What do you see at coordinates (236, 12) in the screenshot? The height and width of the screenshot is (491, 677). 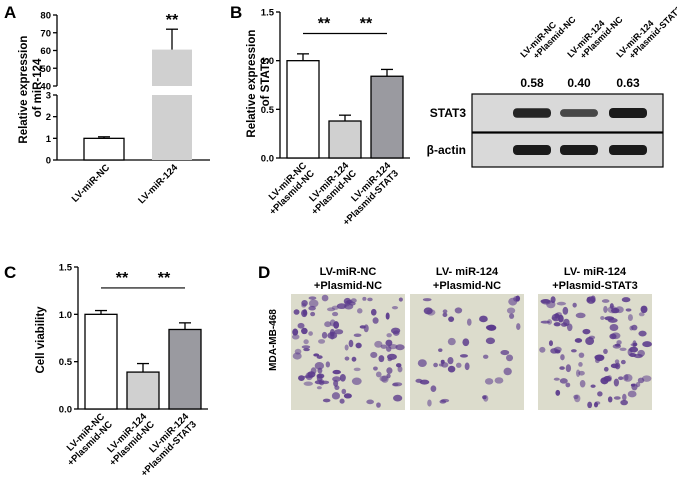 I see `panel-letter-b: B` at bounding box center [236, 12].